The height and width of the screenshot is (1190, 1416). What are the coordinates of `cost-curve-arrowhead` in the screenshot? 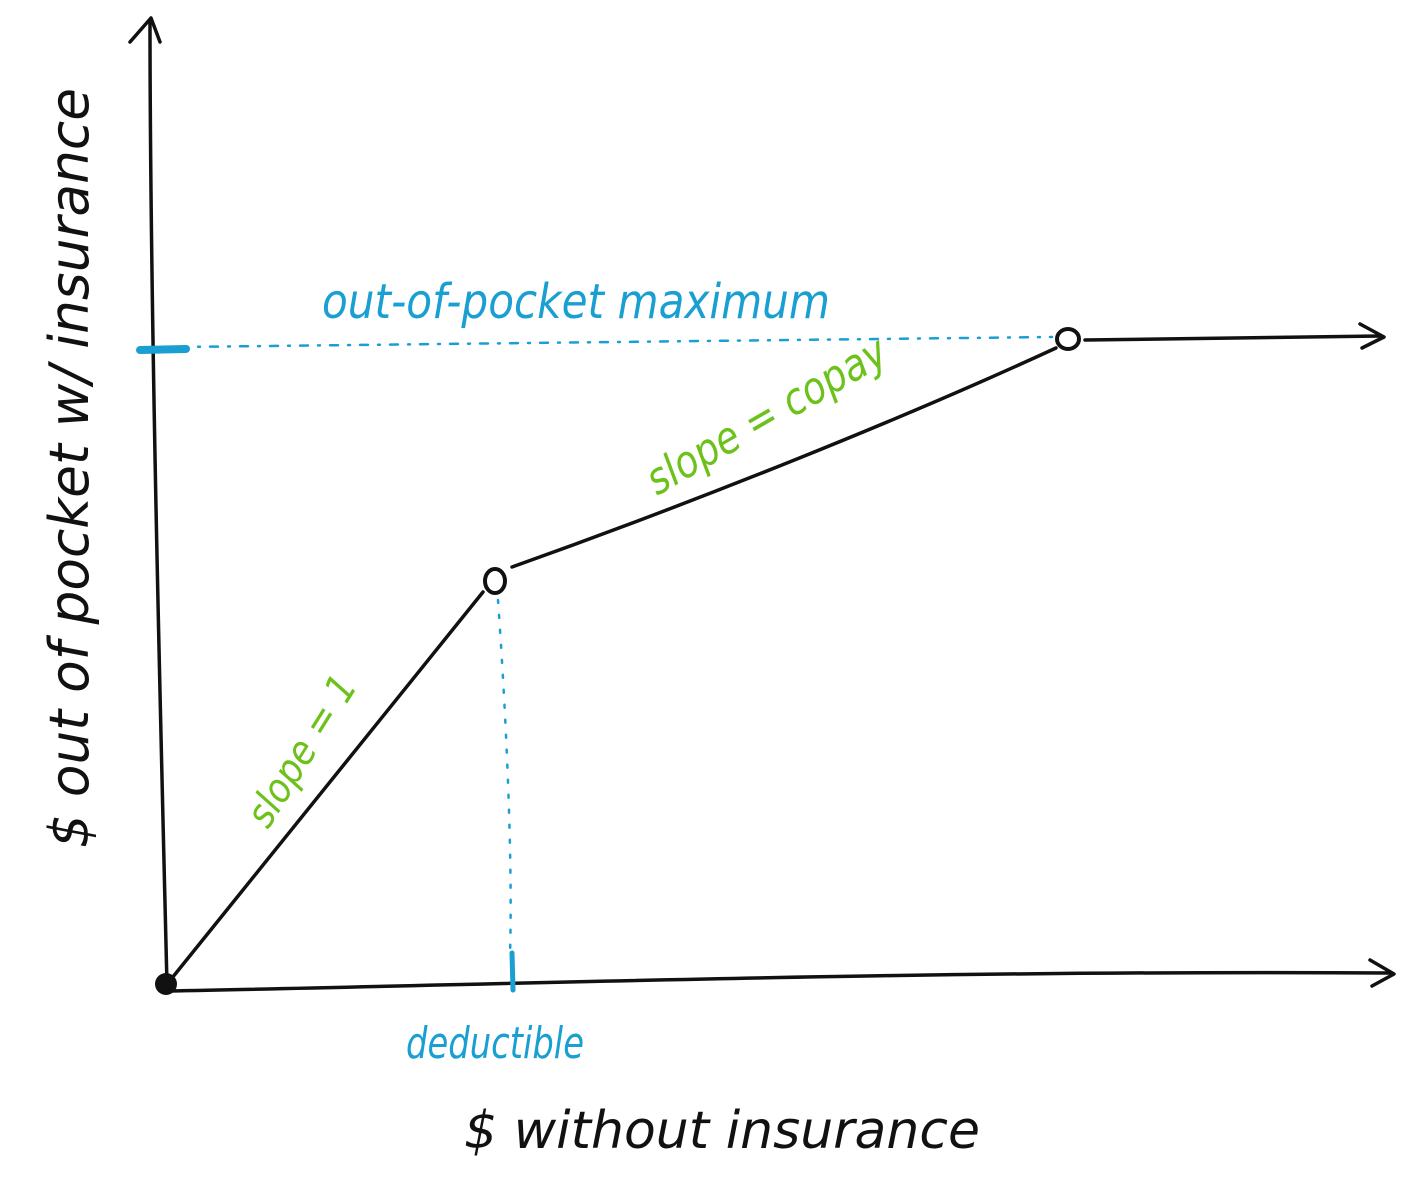 It's located at (1372, 336).